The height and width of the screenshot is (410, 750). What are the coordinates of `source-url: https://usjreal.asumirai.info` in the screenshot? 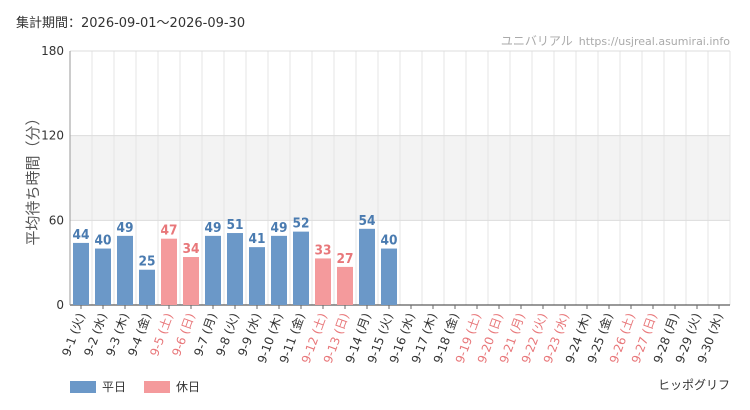 It's located at (654, 41).